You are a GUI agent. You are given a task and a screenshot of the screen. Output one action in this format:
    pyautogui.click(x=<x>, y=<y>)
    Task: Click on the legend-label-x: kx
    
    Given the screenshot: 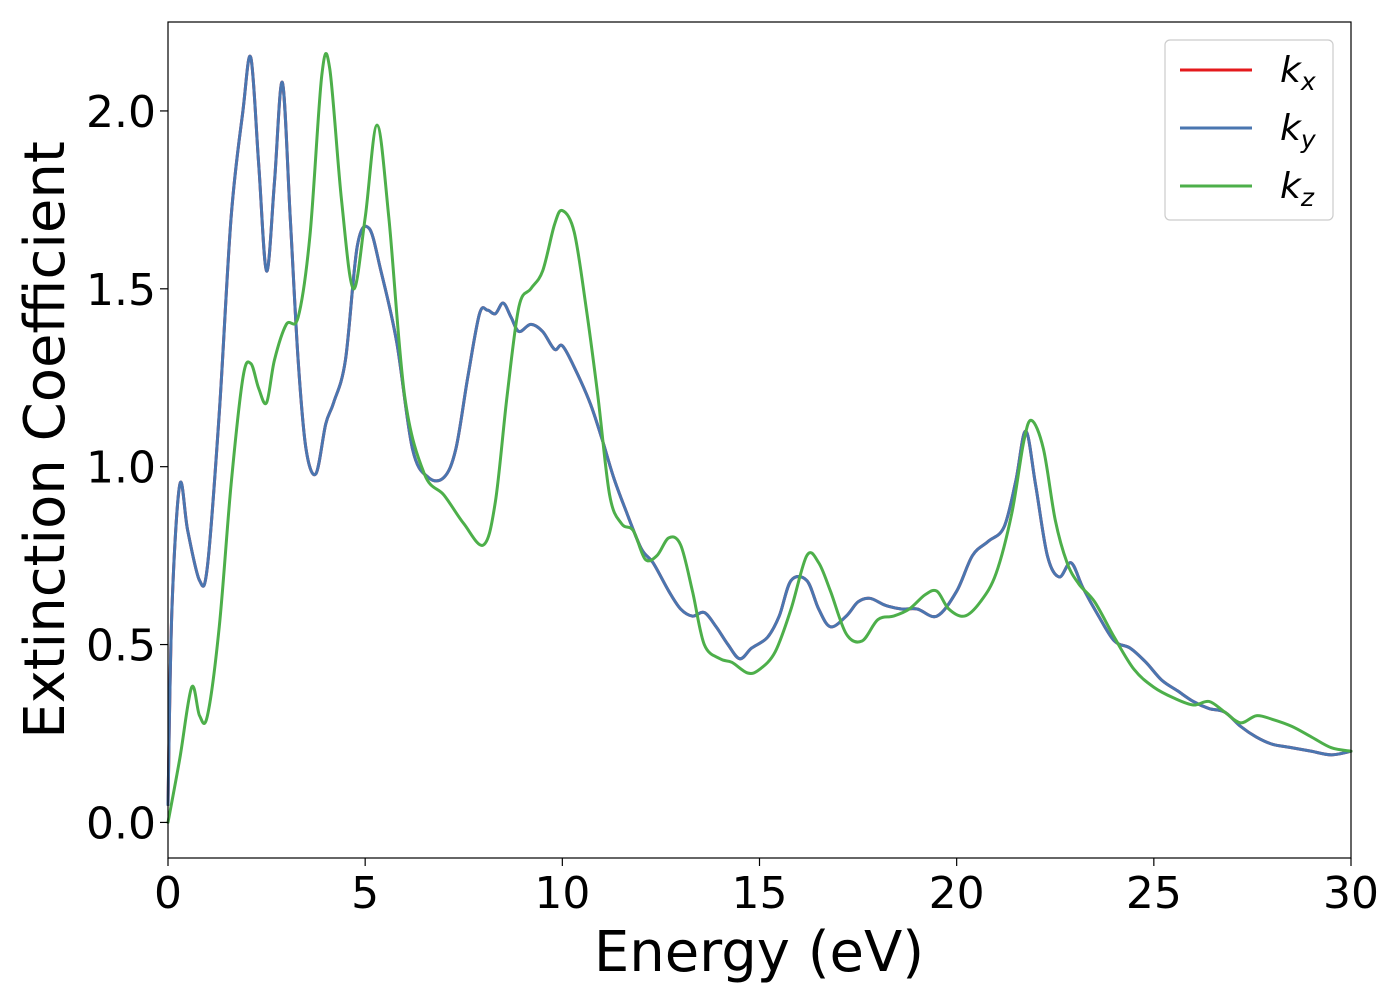 What is the action you would take?
    pyautogui.click(x=1298, y=73)
    